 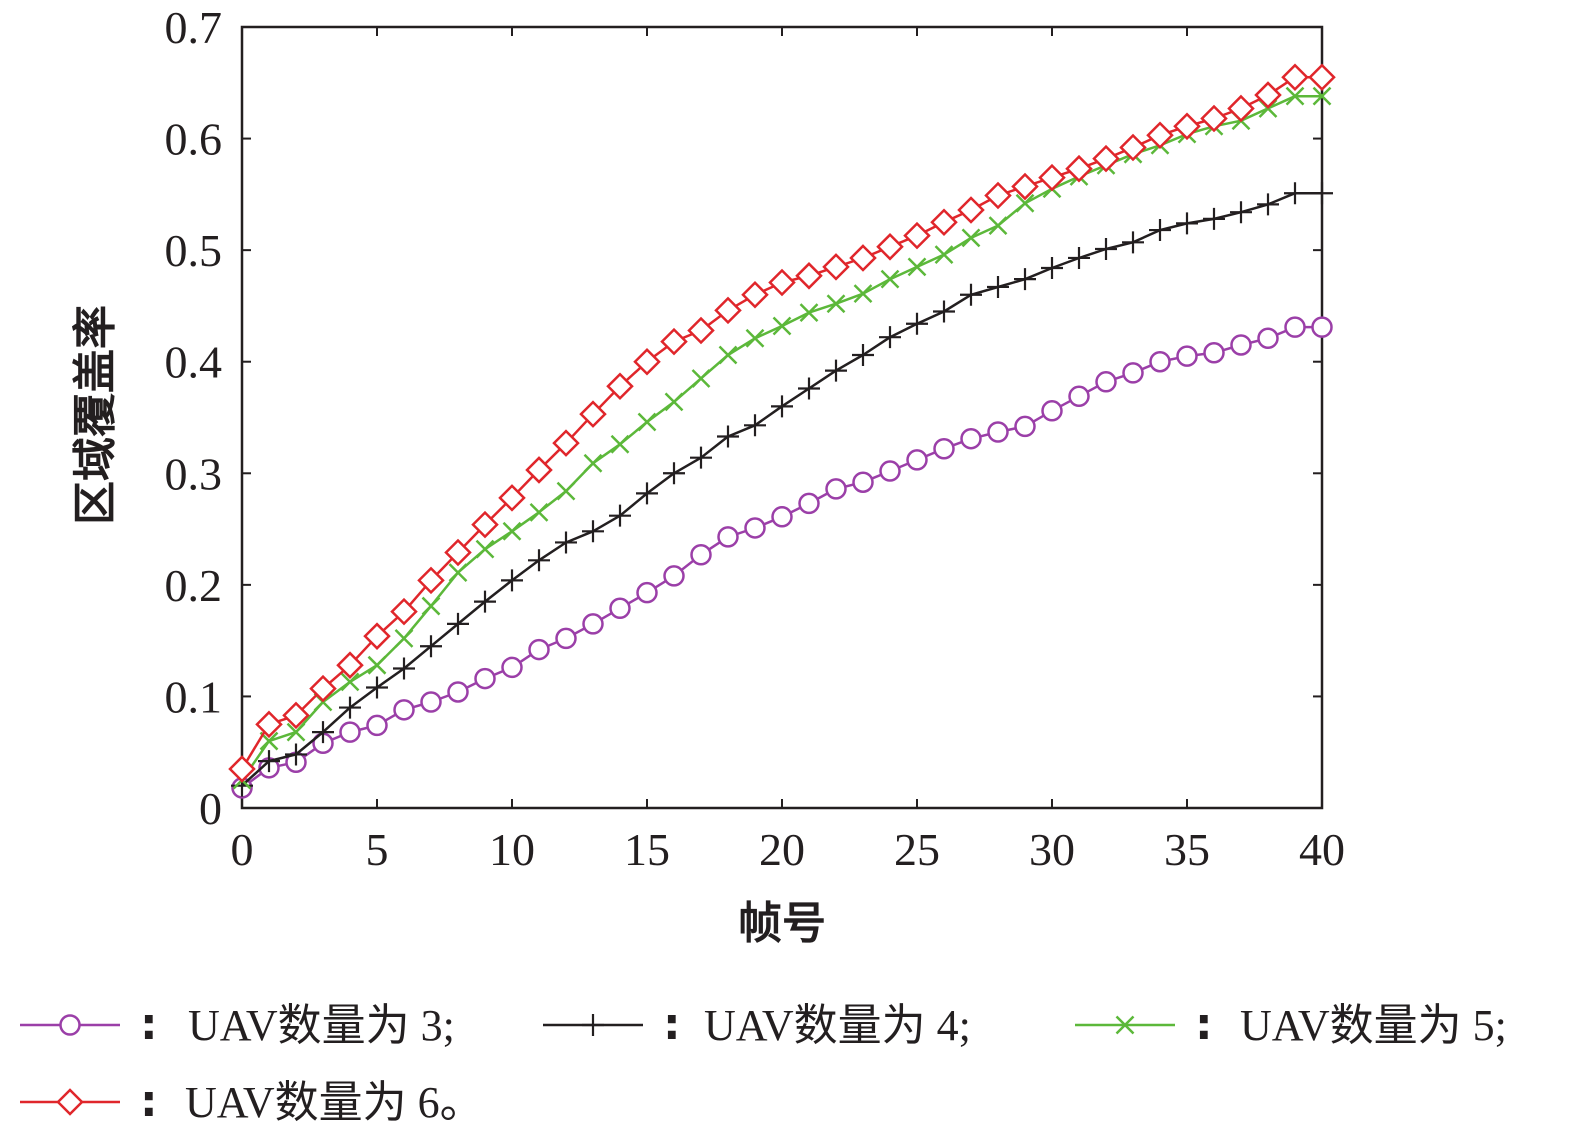 I want to click on legend-item-4: : UAV数量为 6。, so click(x=252, y=1101).